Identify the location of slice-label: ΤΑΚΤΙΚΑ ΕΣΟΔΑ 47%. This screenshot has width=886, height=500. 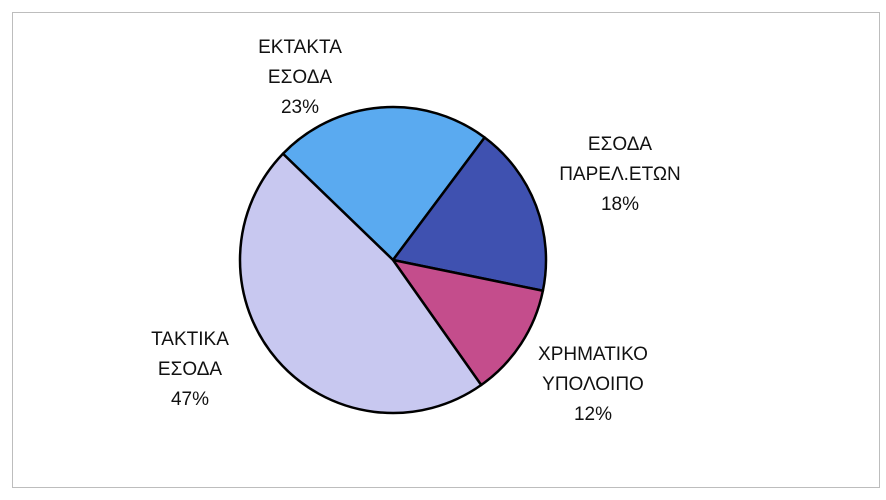
(190, 370).